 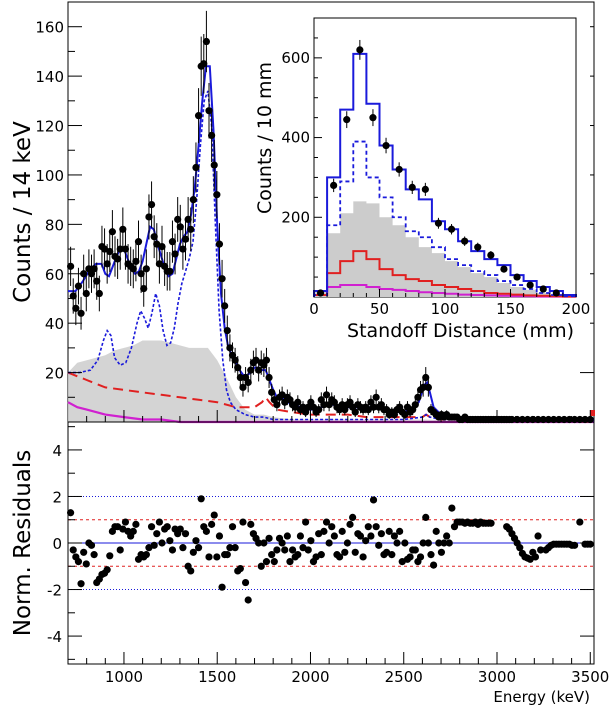 I want to click on residual-y-tick-label: -2, so click(x=54, y=591).